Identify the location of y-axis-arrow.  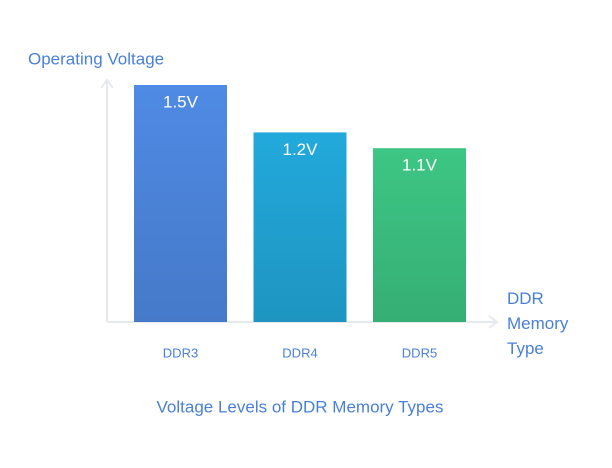
(107, 83).